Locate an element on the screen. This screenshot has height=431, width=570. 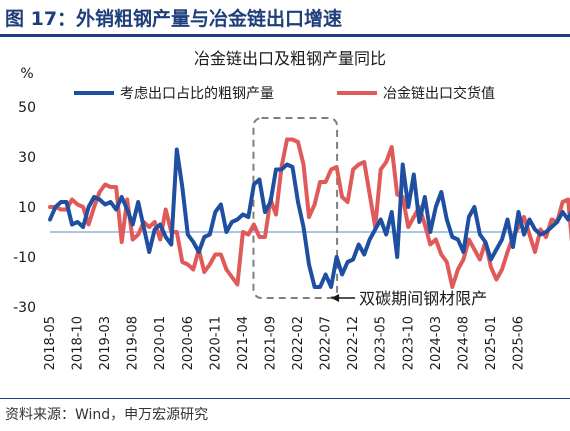
x-tick-label: 2020-06 is located at coordinates (188, 343).